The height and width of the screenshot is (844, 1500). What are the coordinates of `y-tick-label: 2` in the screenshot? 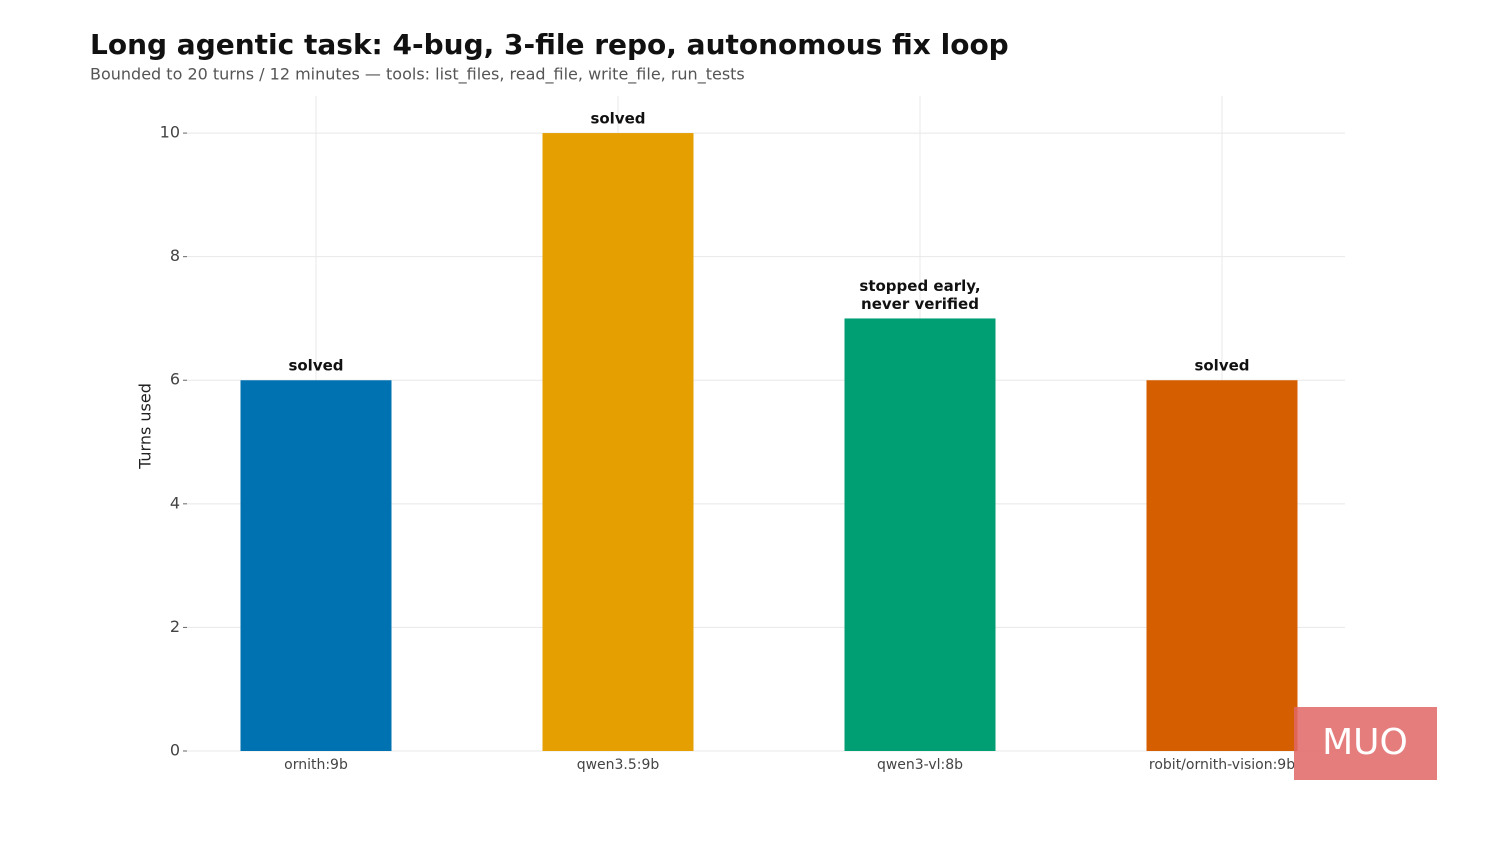 It's located at (175, 626).